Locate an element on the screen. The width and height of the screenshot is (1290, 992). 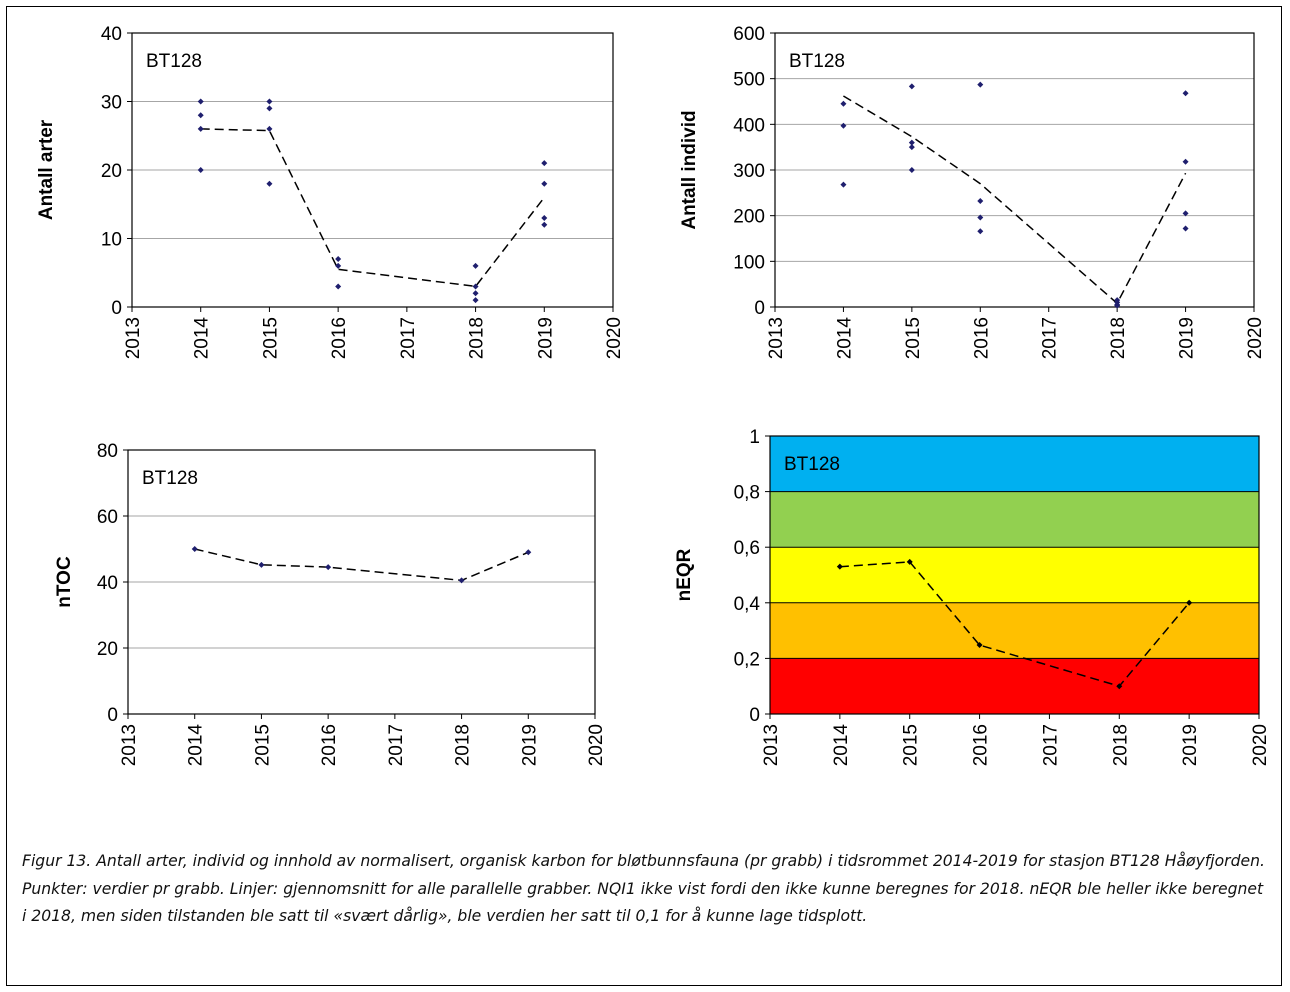
y-tick-label: 400 is located at coordinates (749, 125).